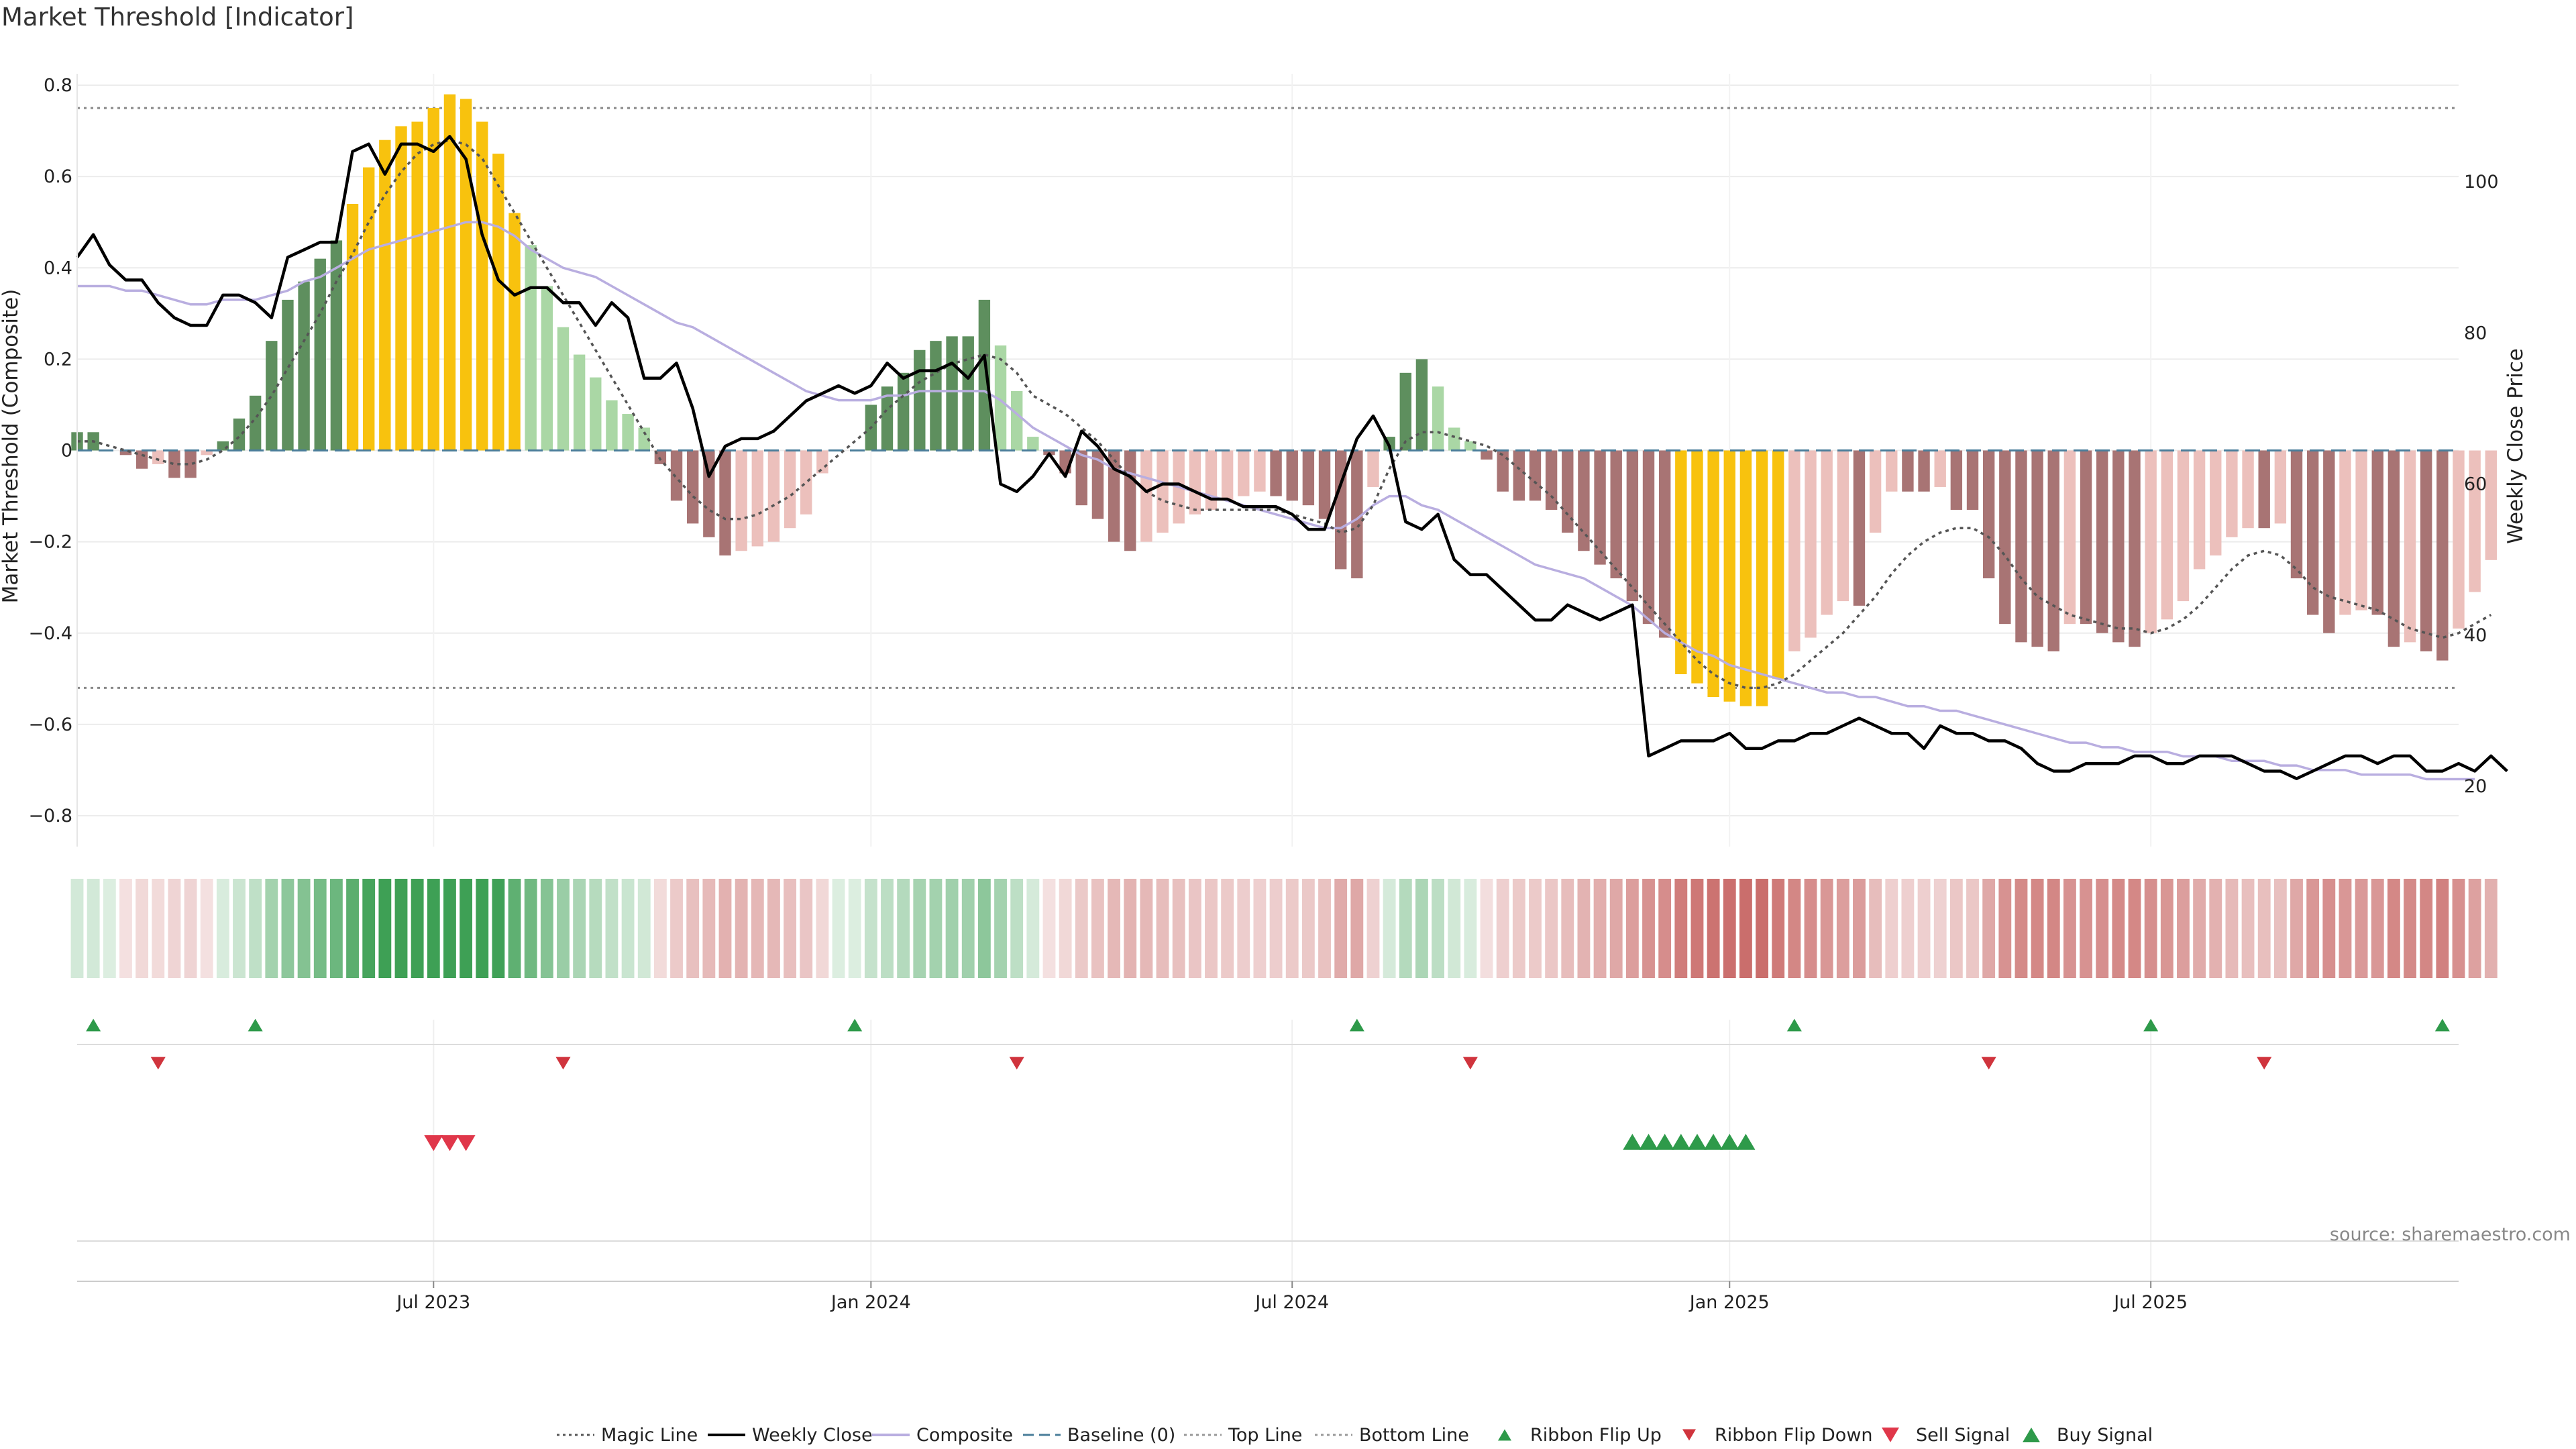  I want to click on signal-markers, so click(1268, 1188).